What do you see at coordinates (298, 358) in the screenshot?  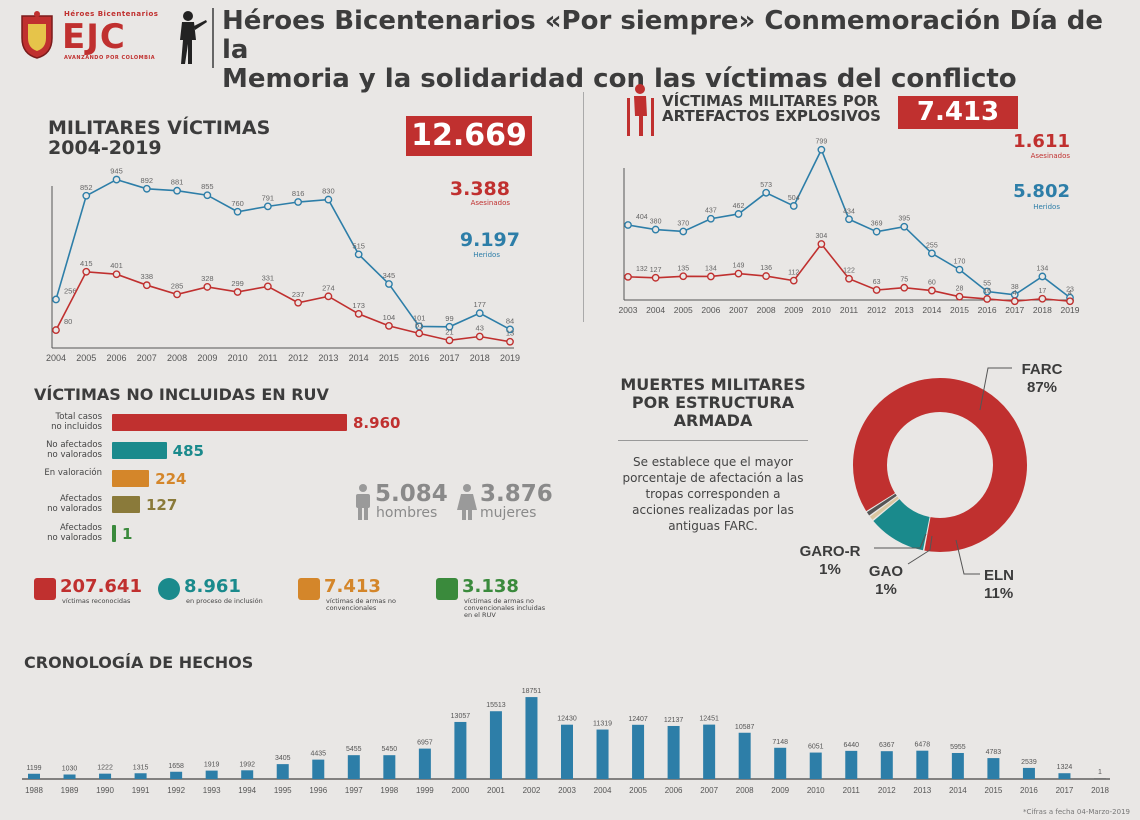 I see `x-tick-label: 2012` at bounding box center [298, 358].